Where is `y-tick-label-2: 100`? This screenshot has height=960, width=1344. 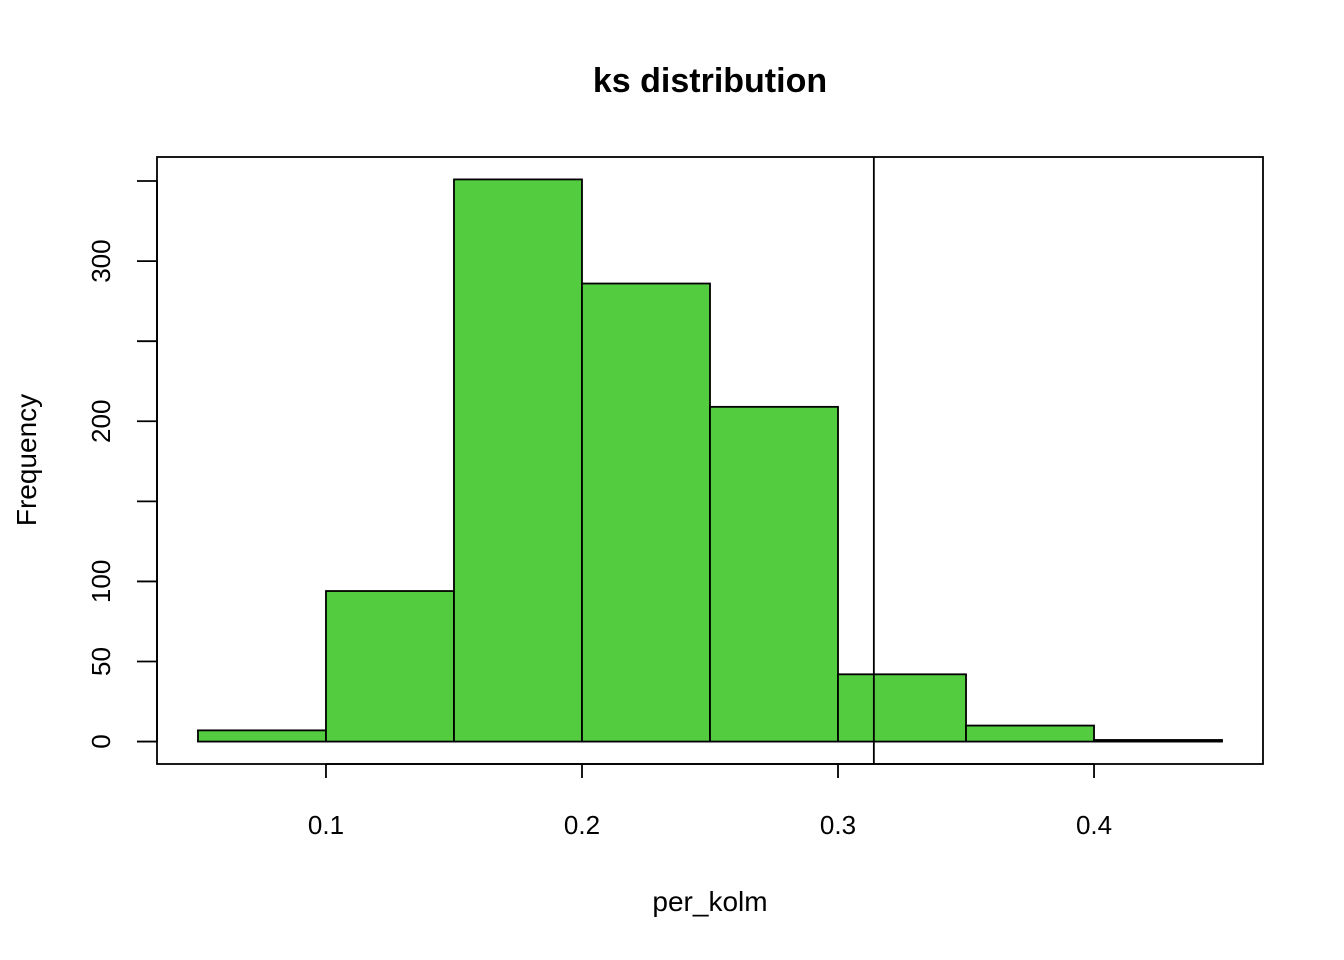
y-tick-label-2: 100 is located at coordinates (101, 581).